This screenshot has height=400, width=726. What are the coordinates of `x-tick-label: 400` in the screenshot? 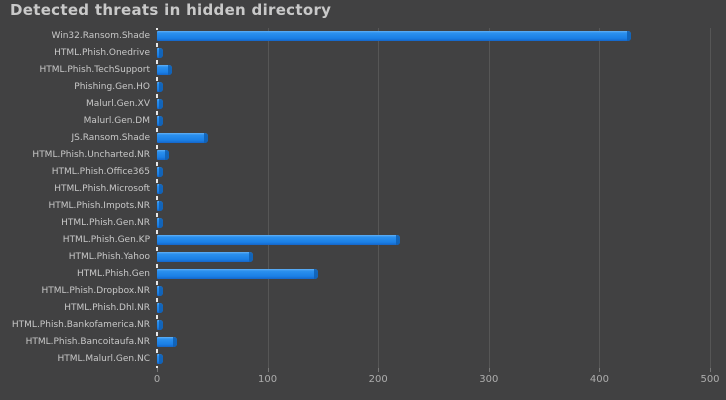 It's located at (599, 379).